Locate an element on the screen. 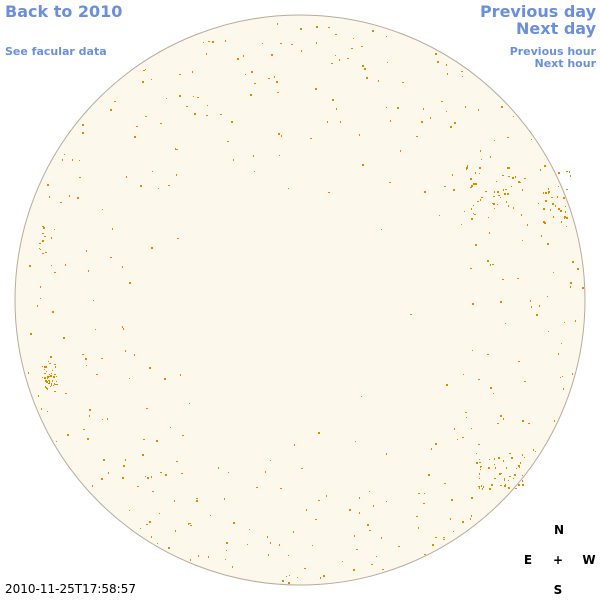 The width and height of the screenshot is (600, 600). facular-link: See facular data is located at coordinates (56, 51).